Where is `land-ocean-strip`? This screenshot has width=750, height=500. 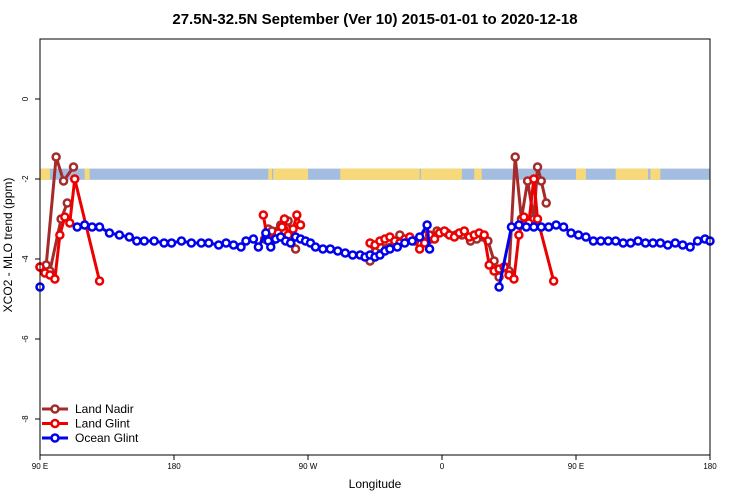 land-ocean-strip is located at coordinates (375, 174).